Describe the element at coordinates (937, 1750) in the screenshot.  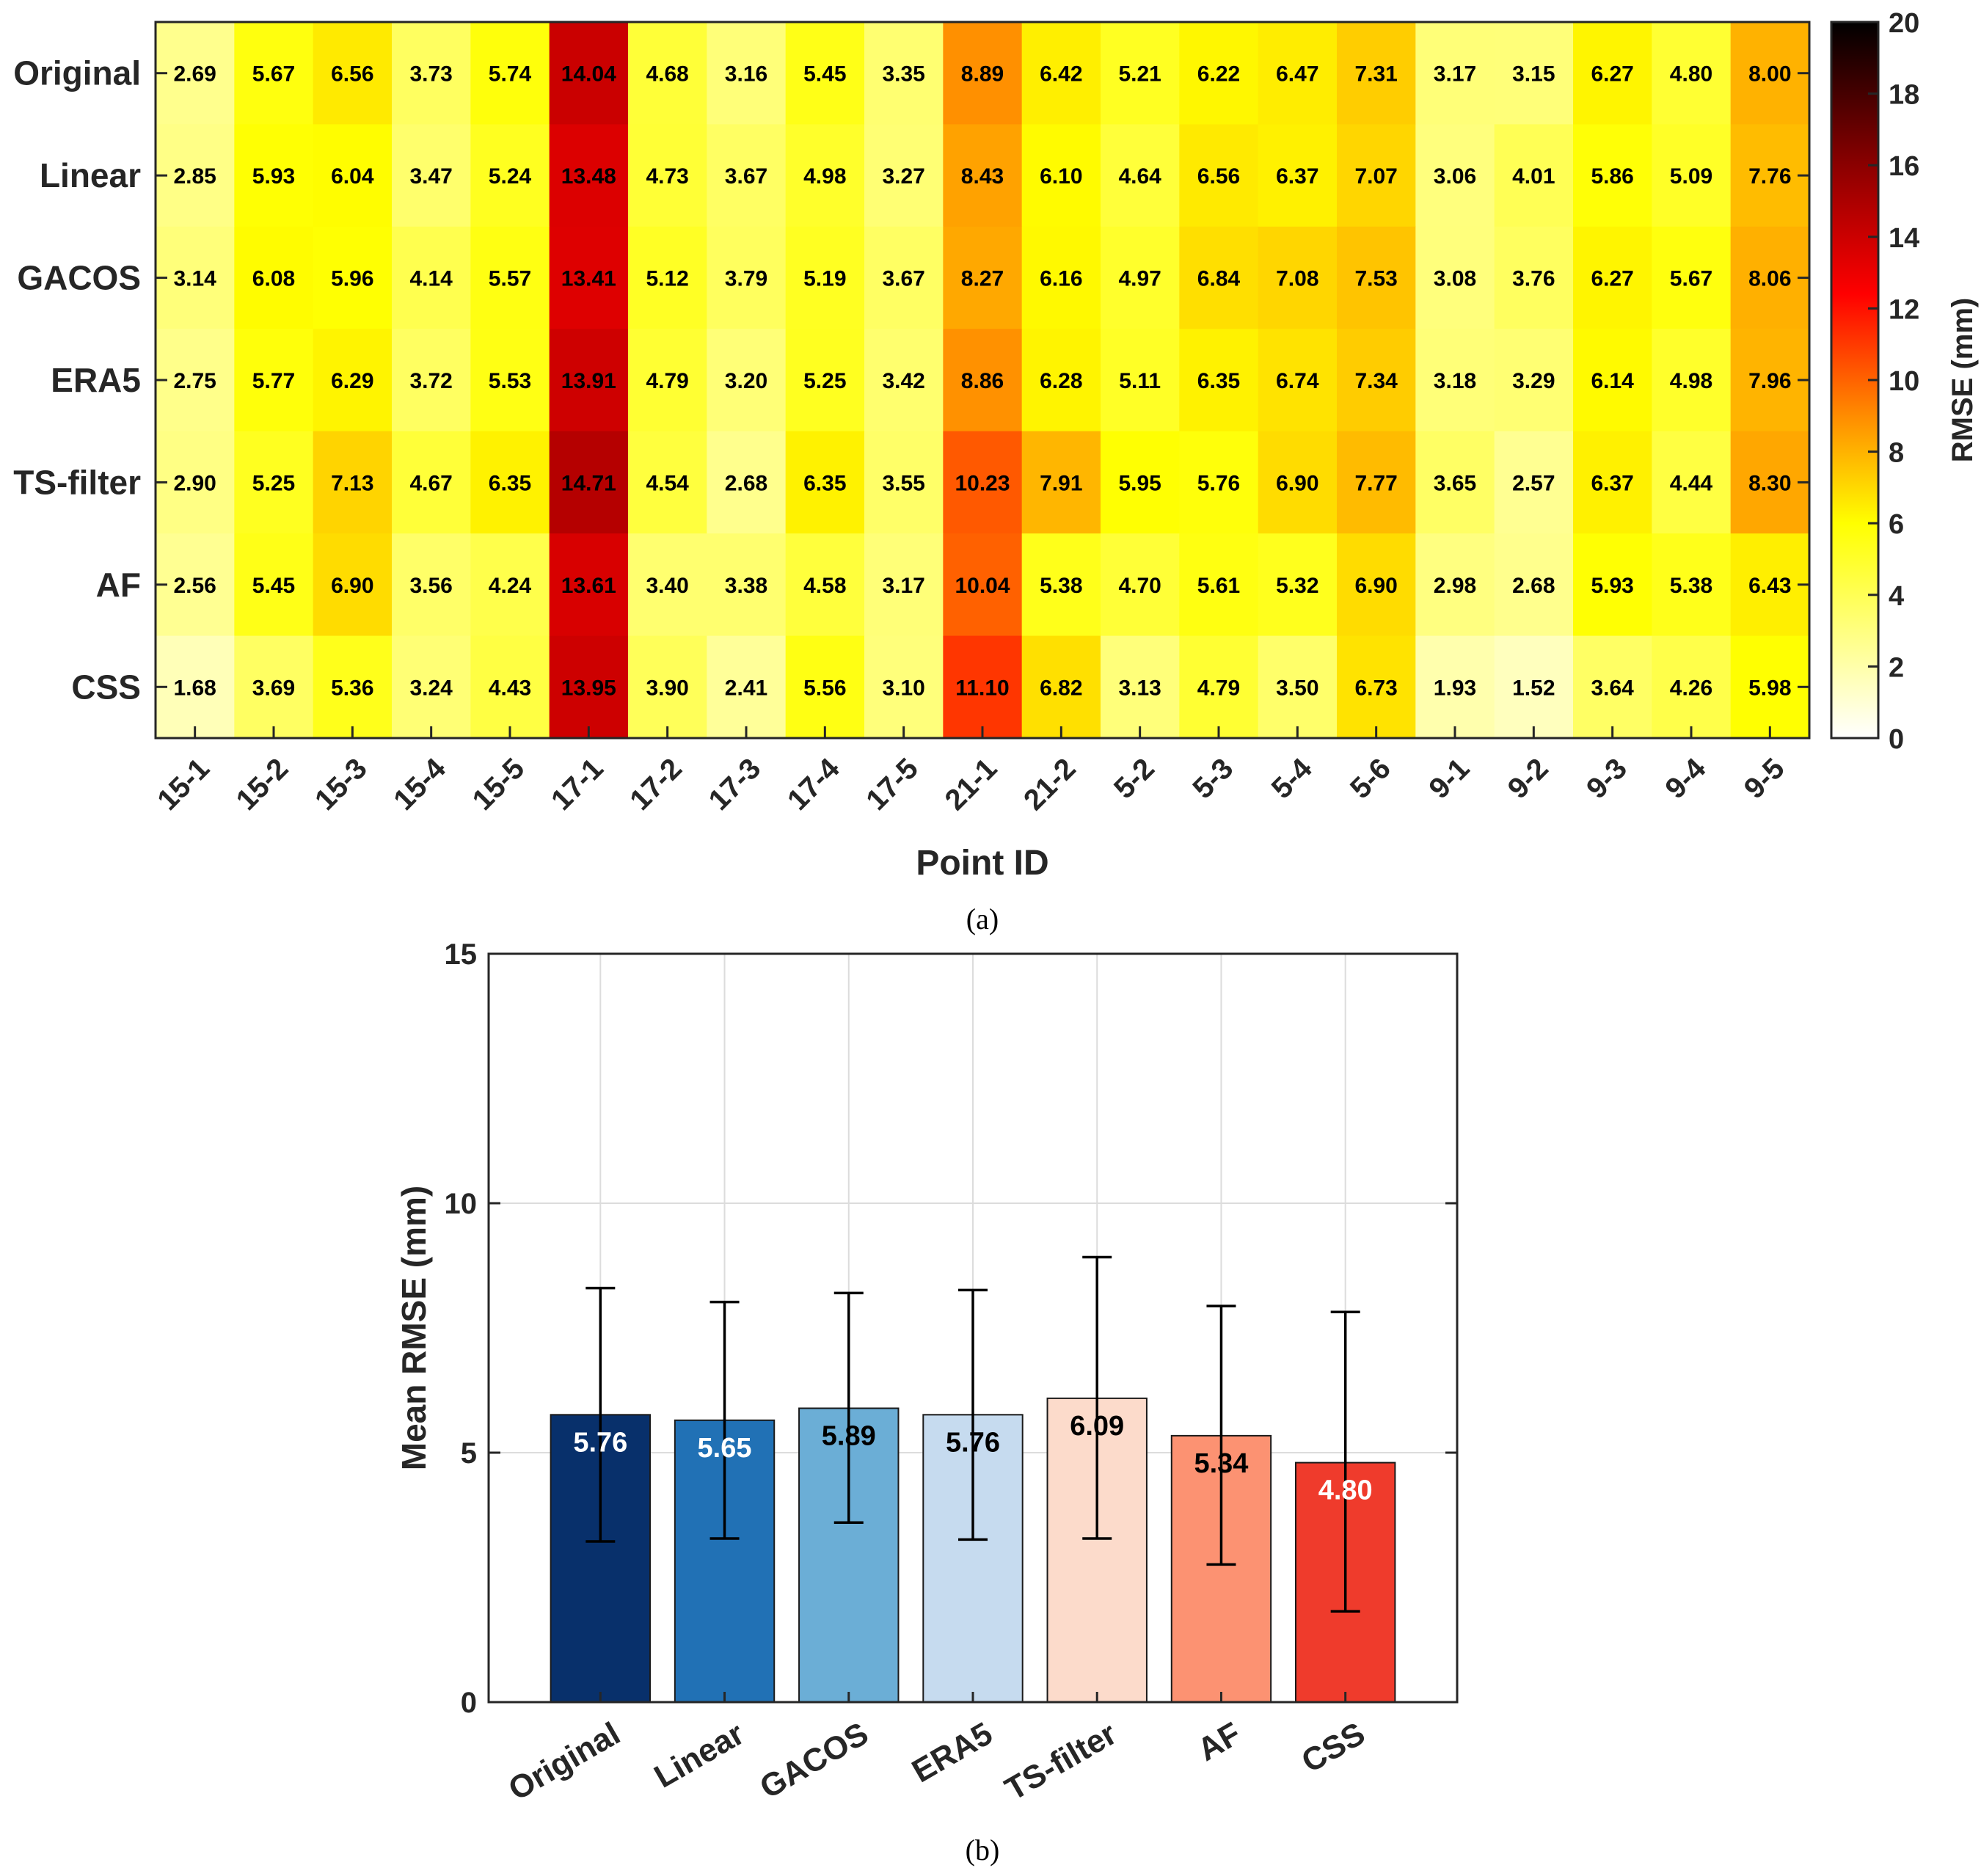
I see `bar-x-tick-labels: Original Linear GACOS ERA5 TS-filter AF CSS` at that location.